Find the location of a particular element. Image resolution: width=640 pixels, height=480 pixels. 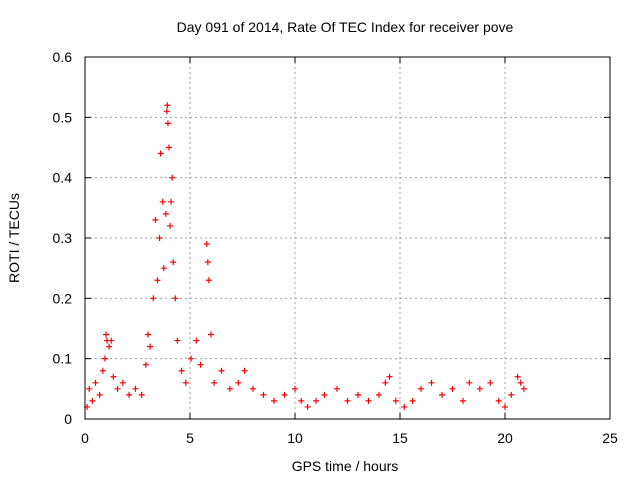

y-tick-label: 0.2 is located at coordinates (63, 298).